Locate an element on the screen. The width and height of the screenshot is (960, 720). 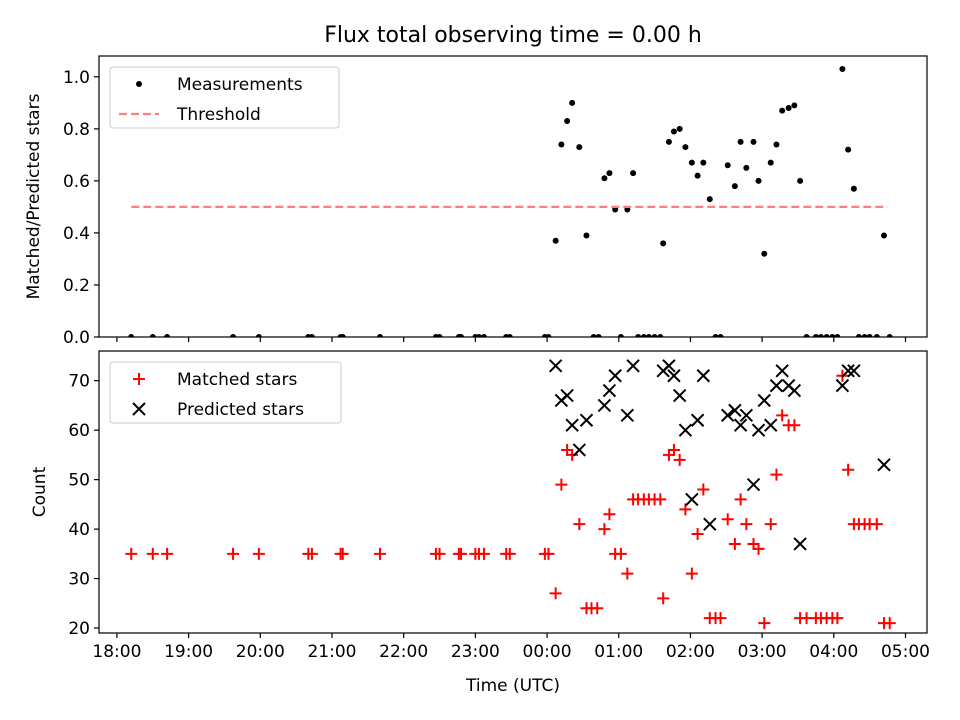
y-tick-label: 20 is located at coordinates (79, 629).